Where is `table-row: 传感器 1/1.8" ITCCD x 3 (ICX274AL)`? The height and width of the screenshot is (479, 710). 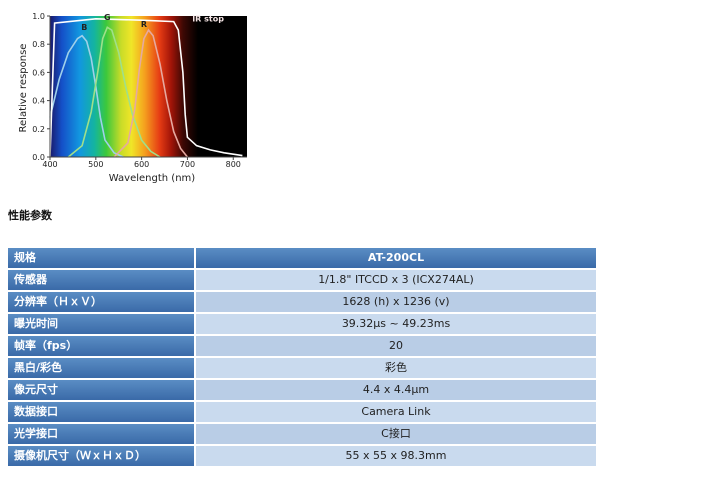 table-row: 传感器 1/1.8" ITCCD x 3 (ICX274AL) is located at coordinates (302, 280).